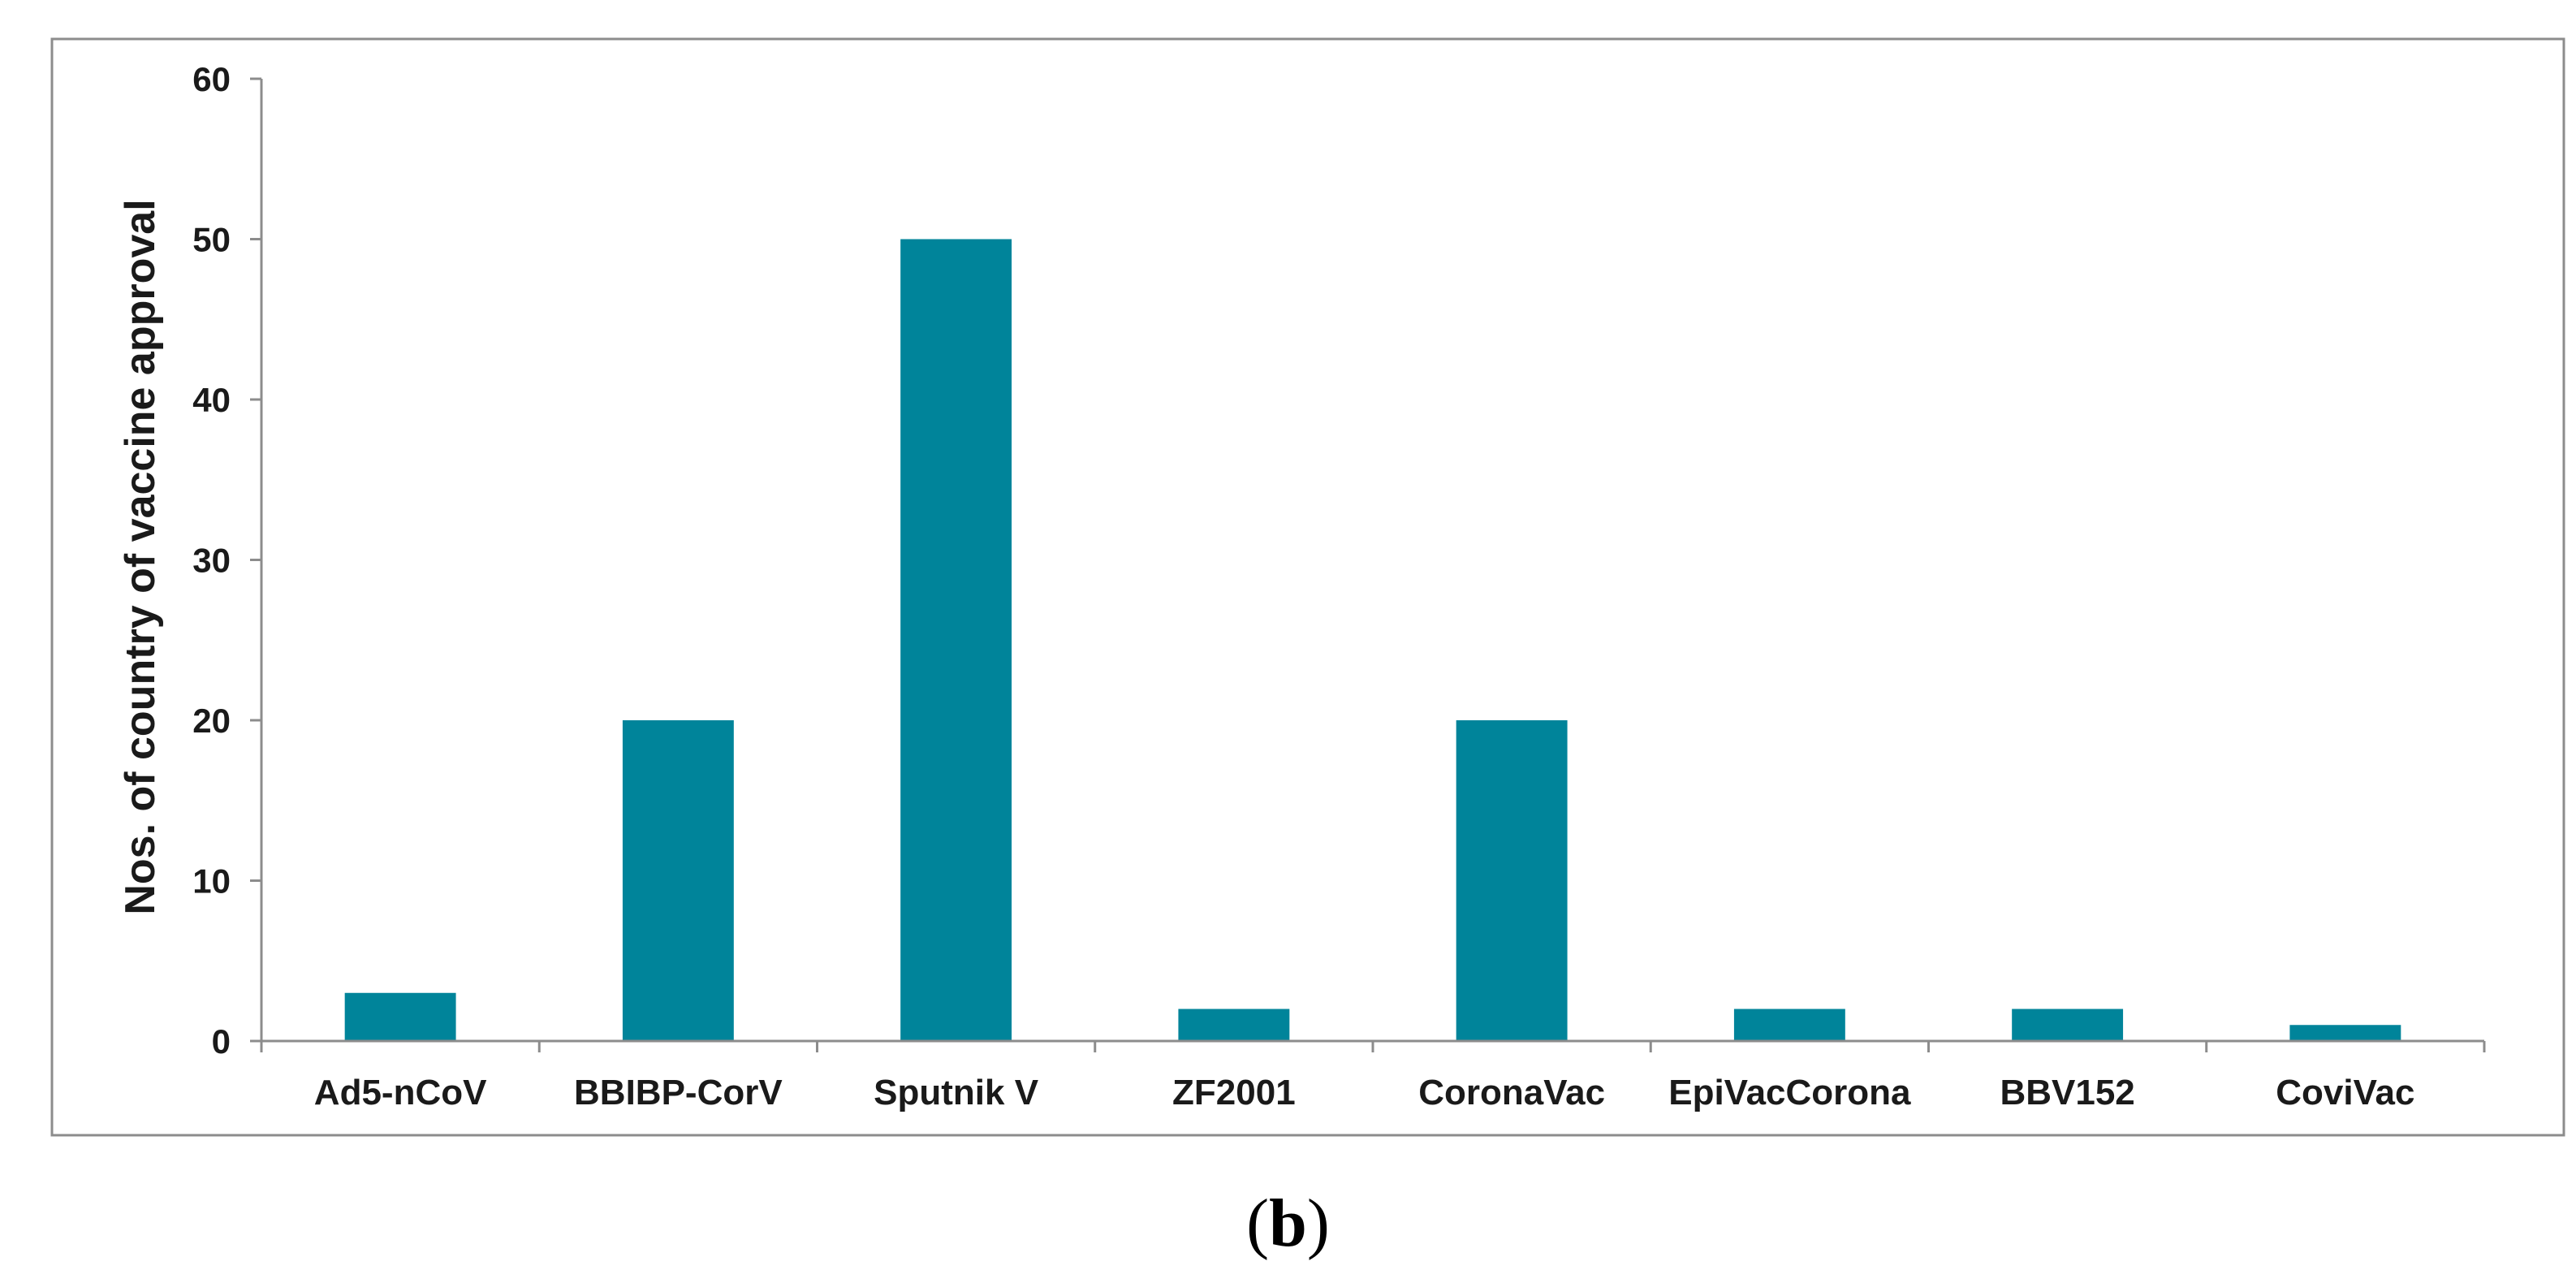  What do you see at coordinates (221, 1041) in the screenshot?
I see `y-tick-label: 0` at bounding box center [221, 1041].